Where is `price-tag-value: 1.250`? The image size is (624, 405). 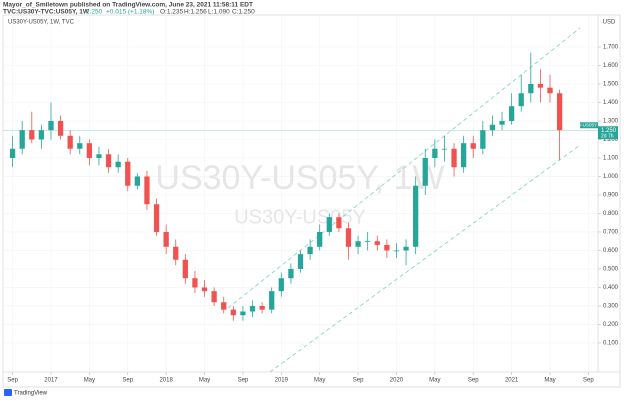 price-tag-value: 1.250 is located at coordinates (609, 131).